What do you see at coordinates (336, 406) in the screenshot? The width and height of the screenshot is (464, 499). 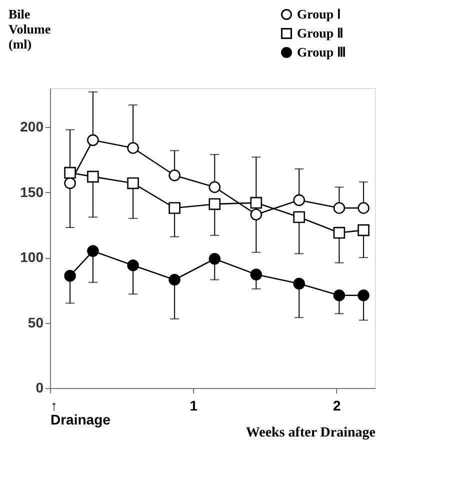 I see `x-tick-label: 2` at bounding box center [336, 406].